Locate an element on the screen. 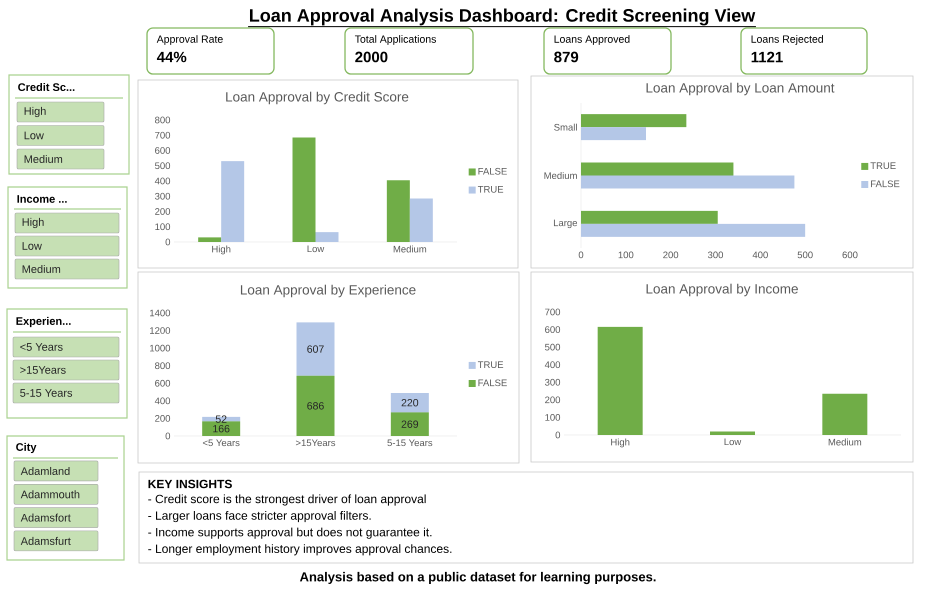  text: Loan Approval Analysis Dashboard: Credit Screening View is located at coordinates (503, 17).